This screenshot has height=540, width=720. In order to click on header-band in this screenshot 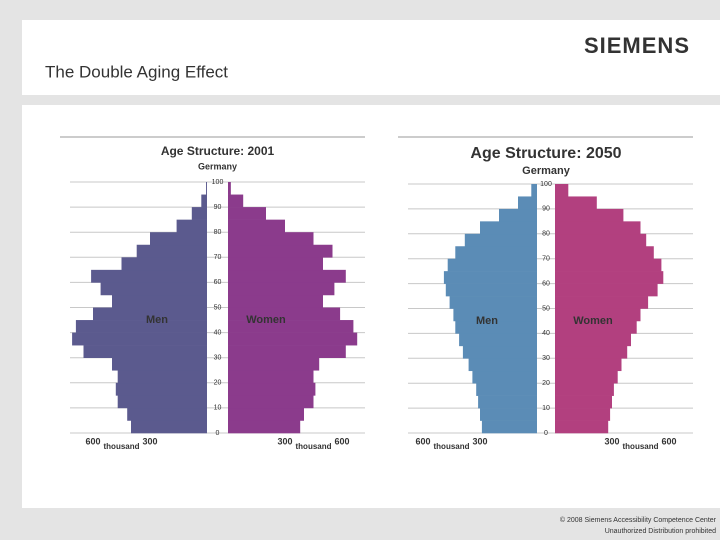, I will do `click(371, 57)`.